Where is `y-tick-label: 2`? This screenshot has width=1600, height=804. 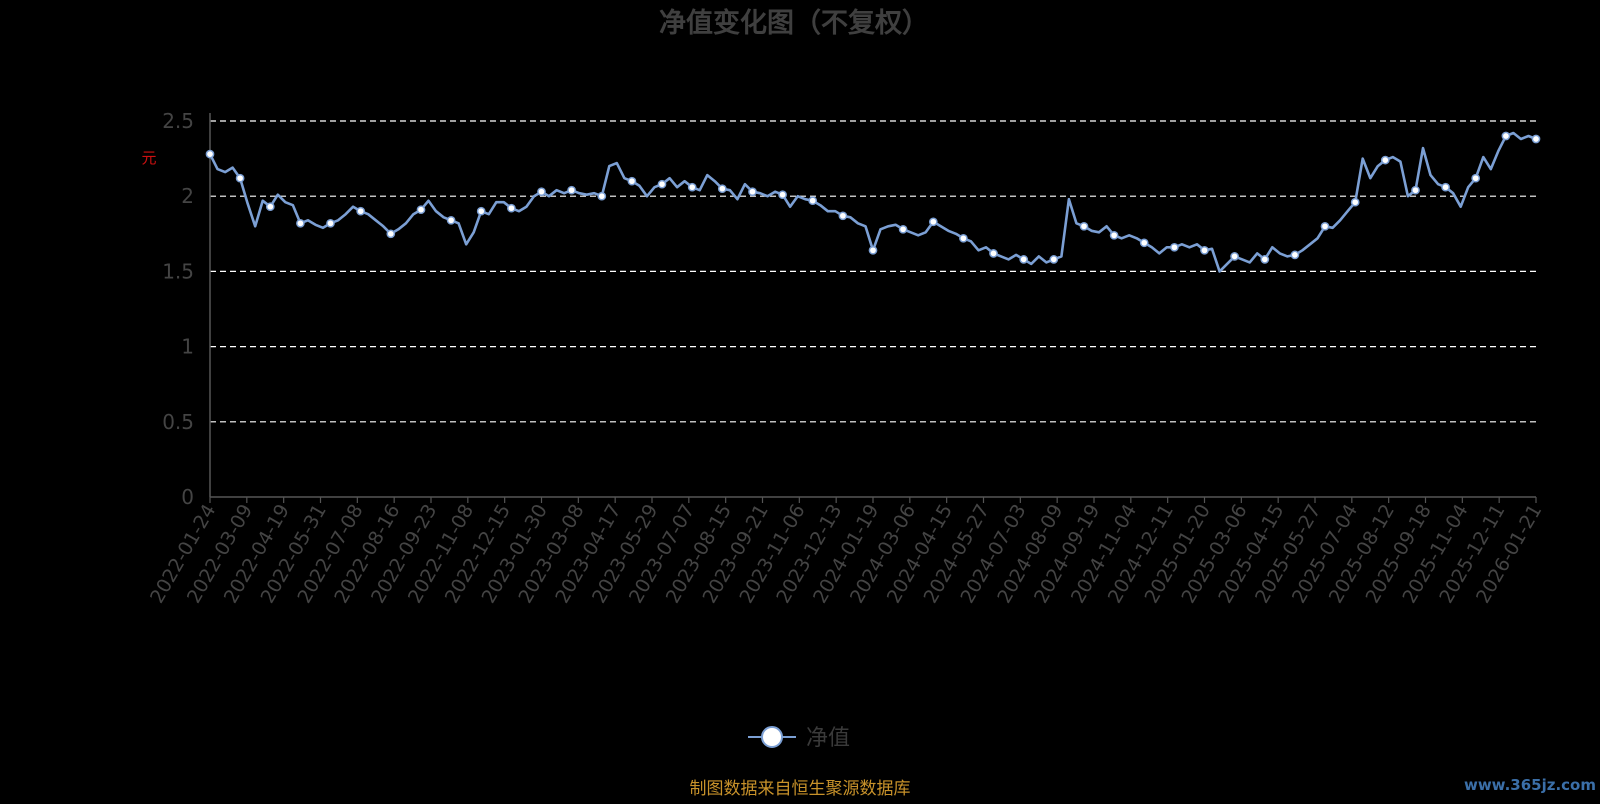 y-tick-label: 2 is located at coordinates (187, 196).